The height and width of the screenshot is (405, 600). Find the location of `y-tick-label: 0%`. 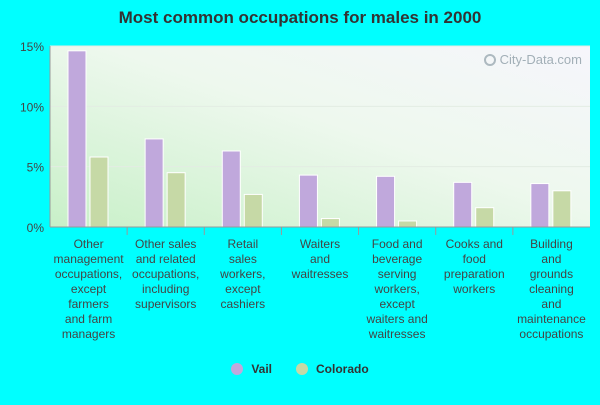

y-tick-label: 0% is located at coordinates (36, 228).